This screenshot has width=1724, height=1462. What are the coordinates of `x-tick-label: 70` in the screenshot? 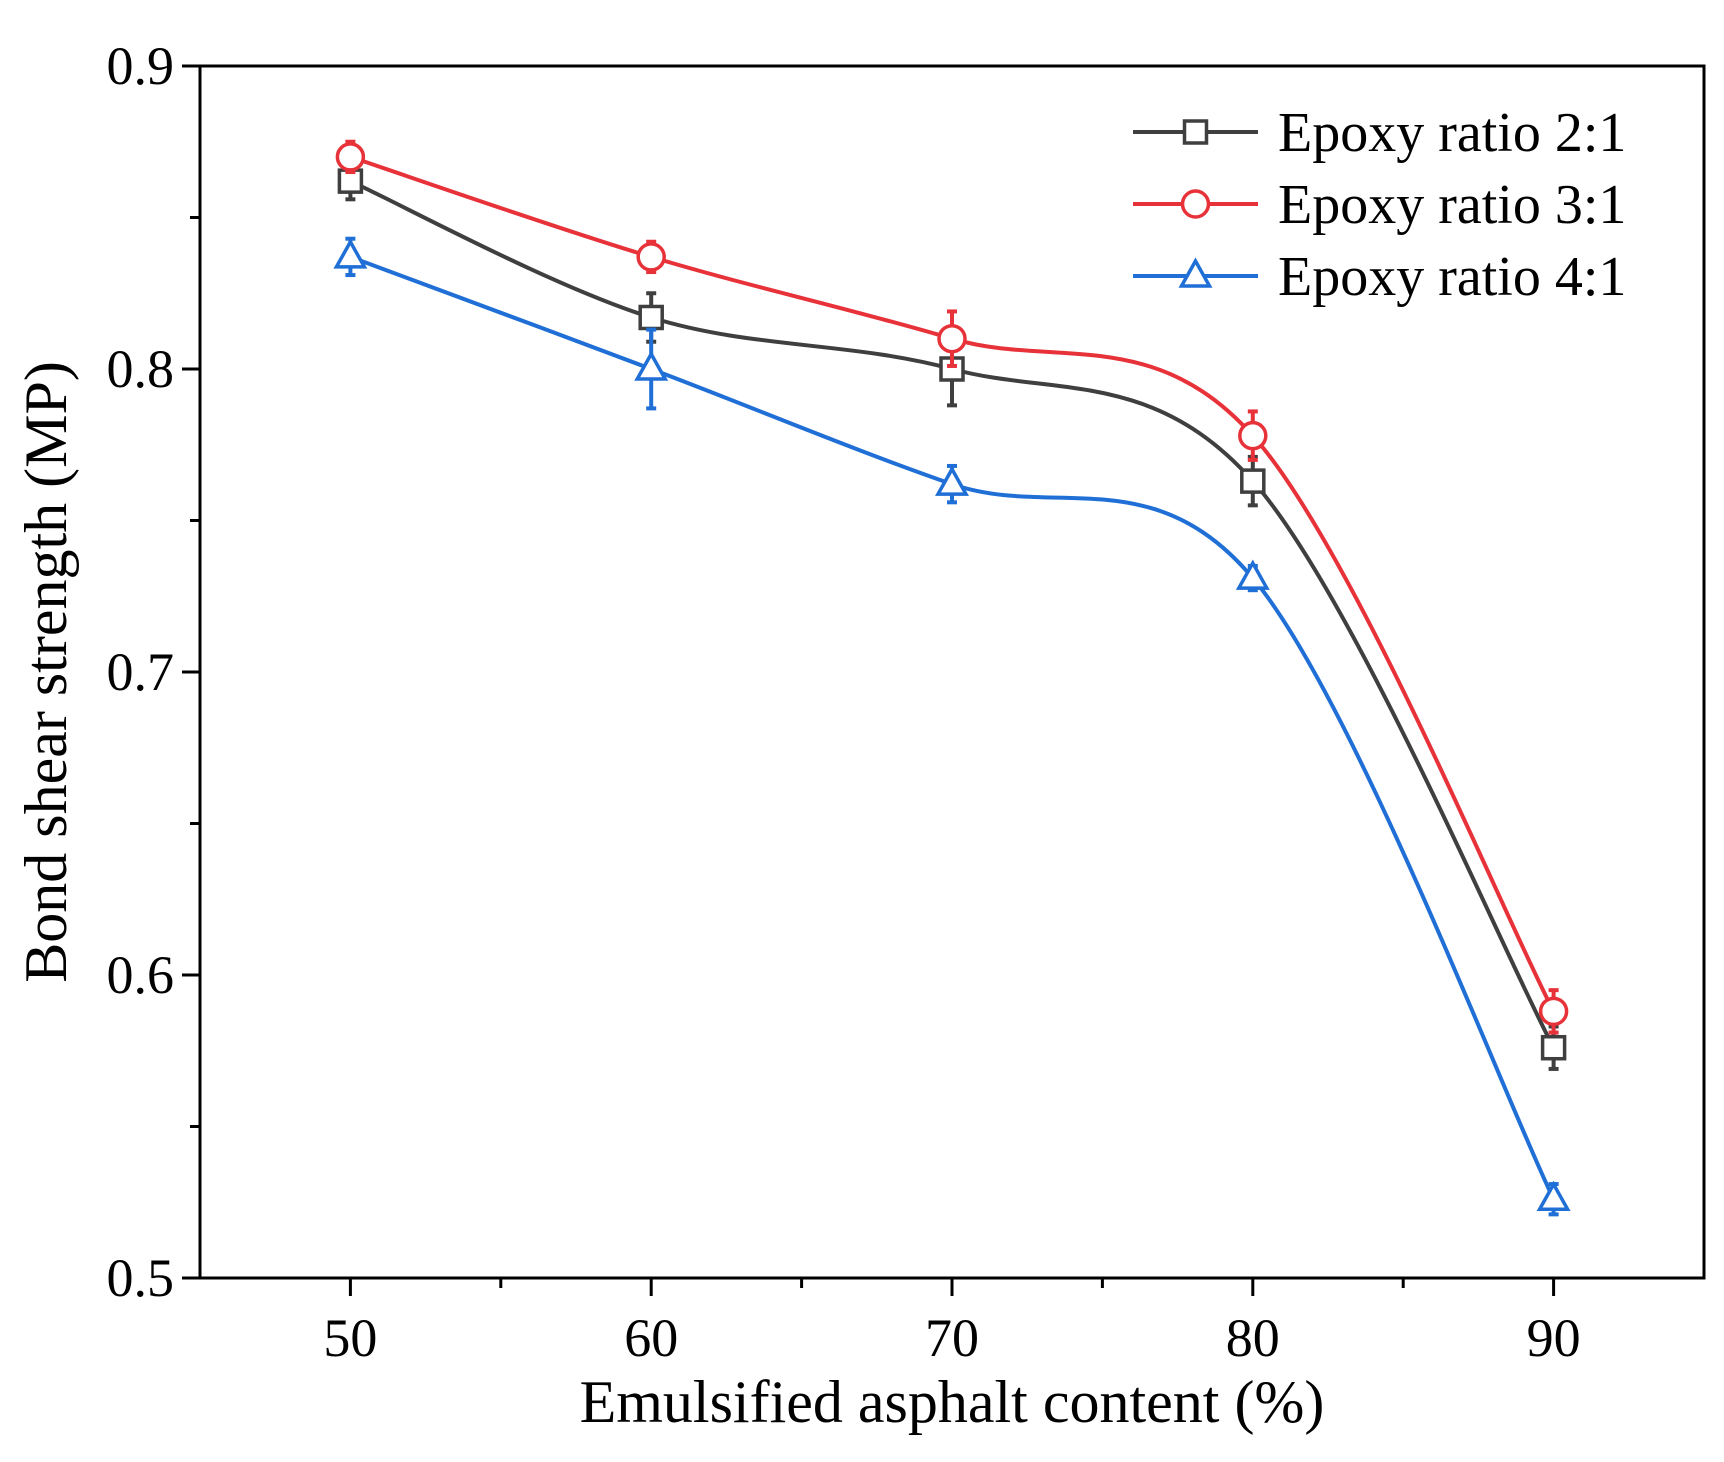 It's located at (952, 1338).